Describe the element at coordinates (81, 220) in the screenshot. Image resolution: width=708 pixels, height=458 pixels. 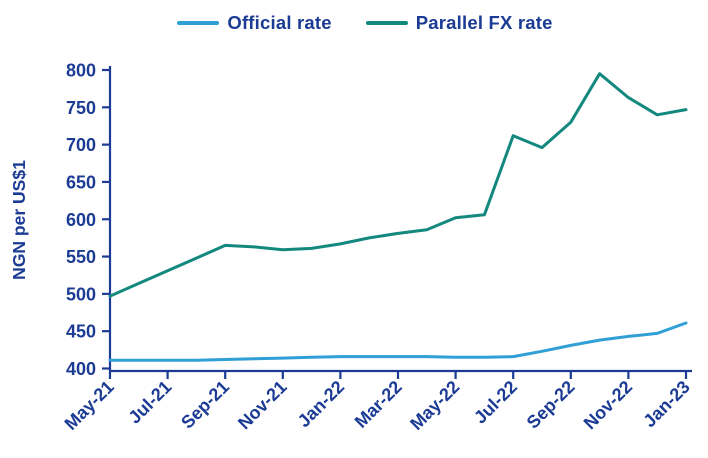
I see `y-tick-label: 600` at that location.